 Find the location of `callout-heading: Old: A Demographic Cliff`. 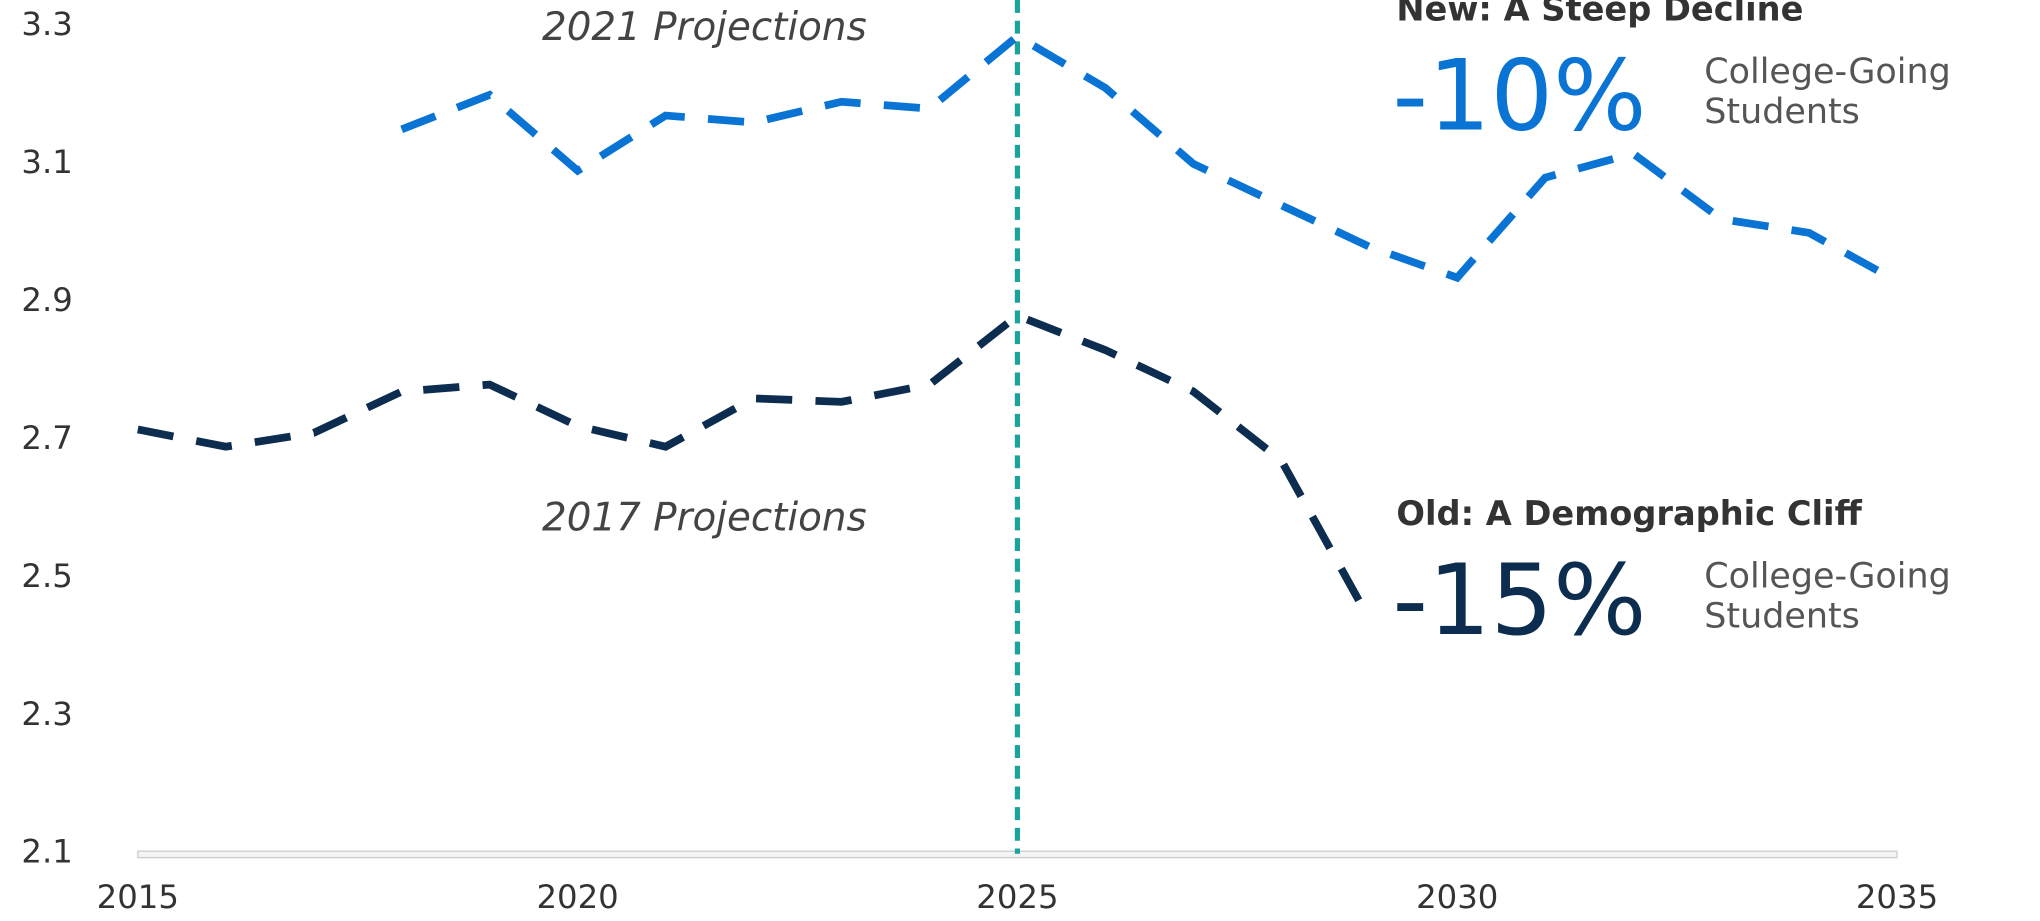

callout-heading: Old: A Demographic Cliff is located at coordinates (1629, 513).